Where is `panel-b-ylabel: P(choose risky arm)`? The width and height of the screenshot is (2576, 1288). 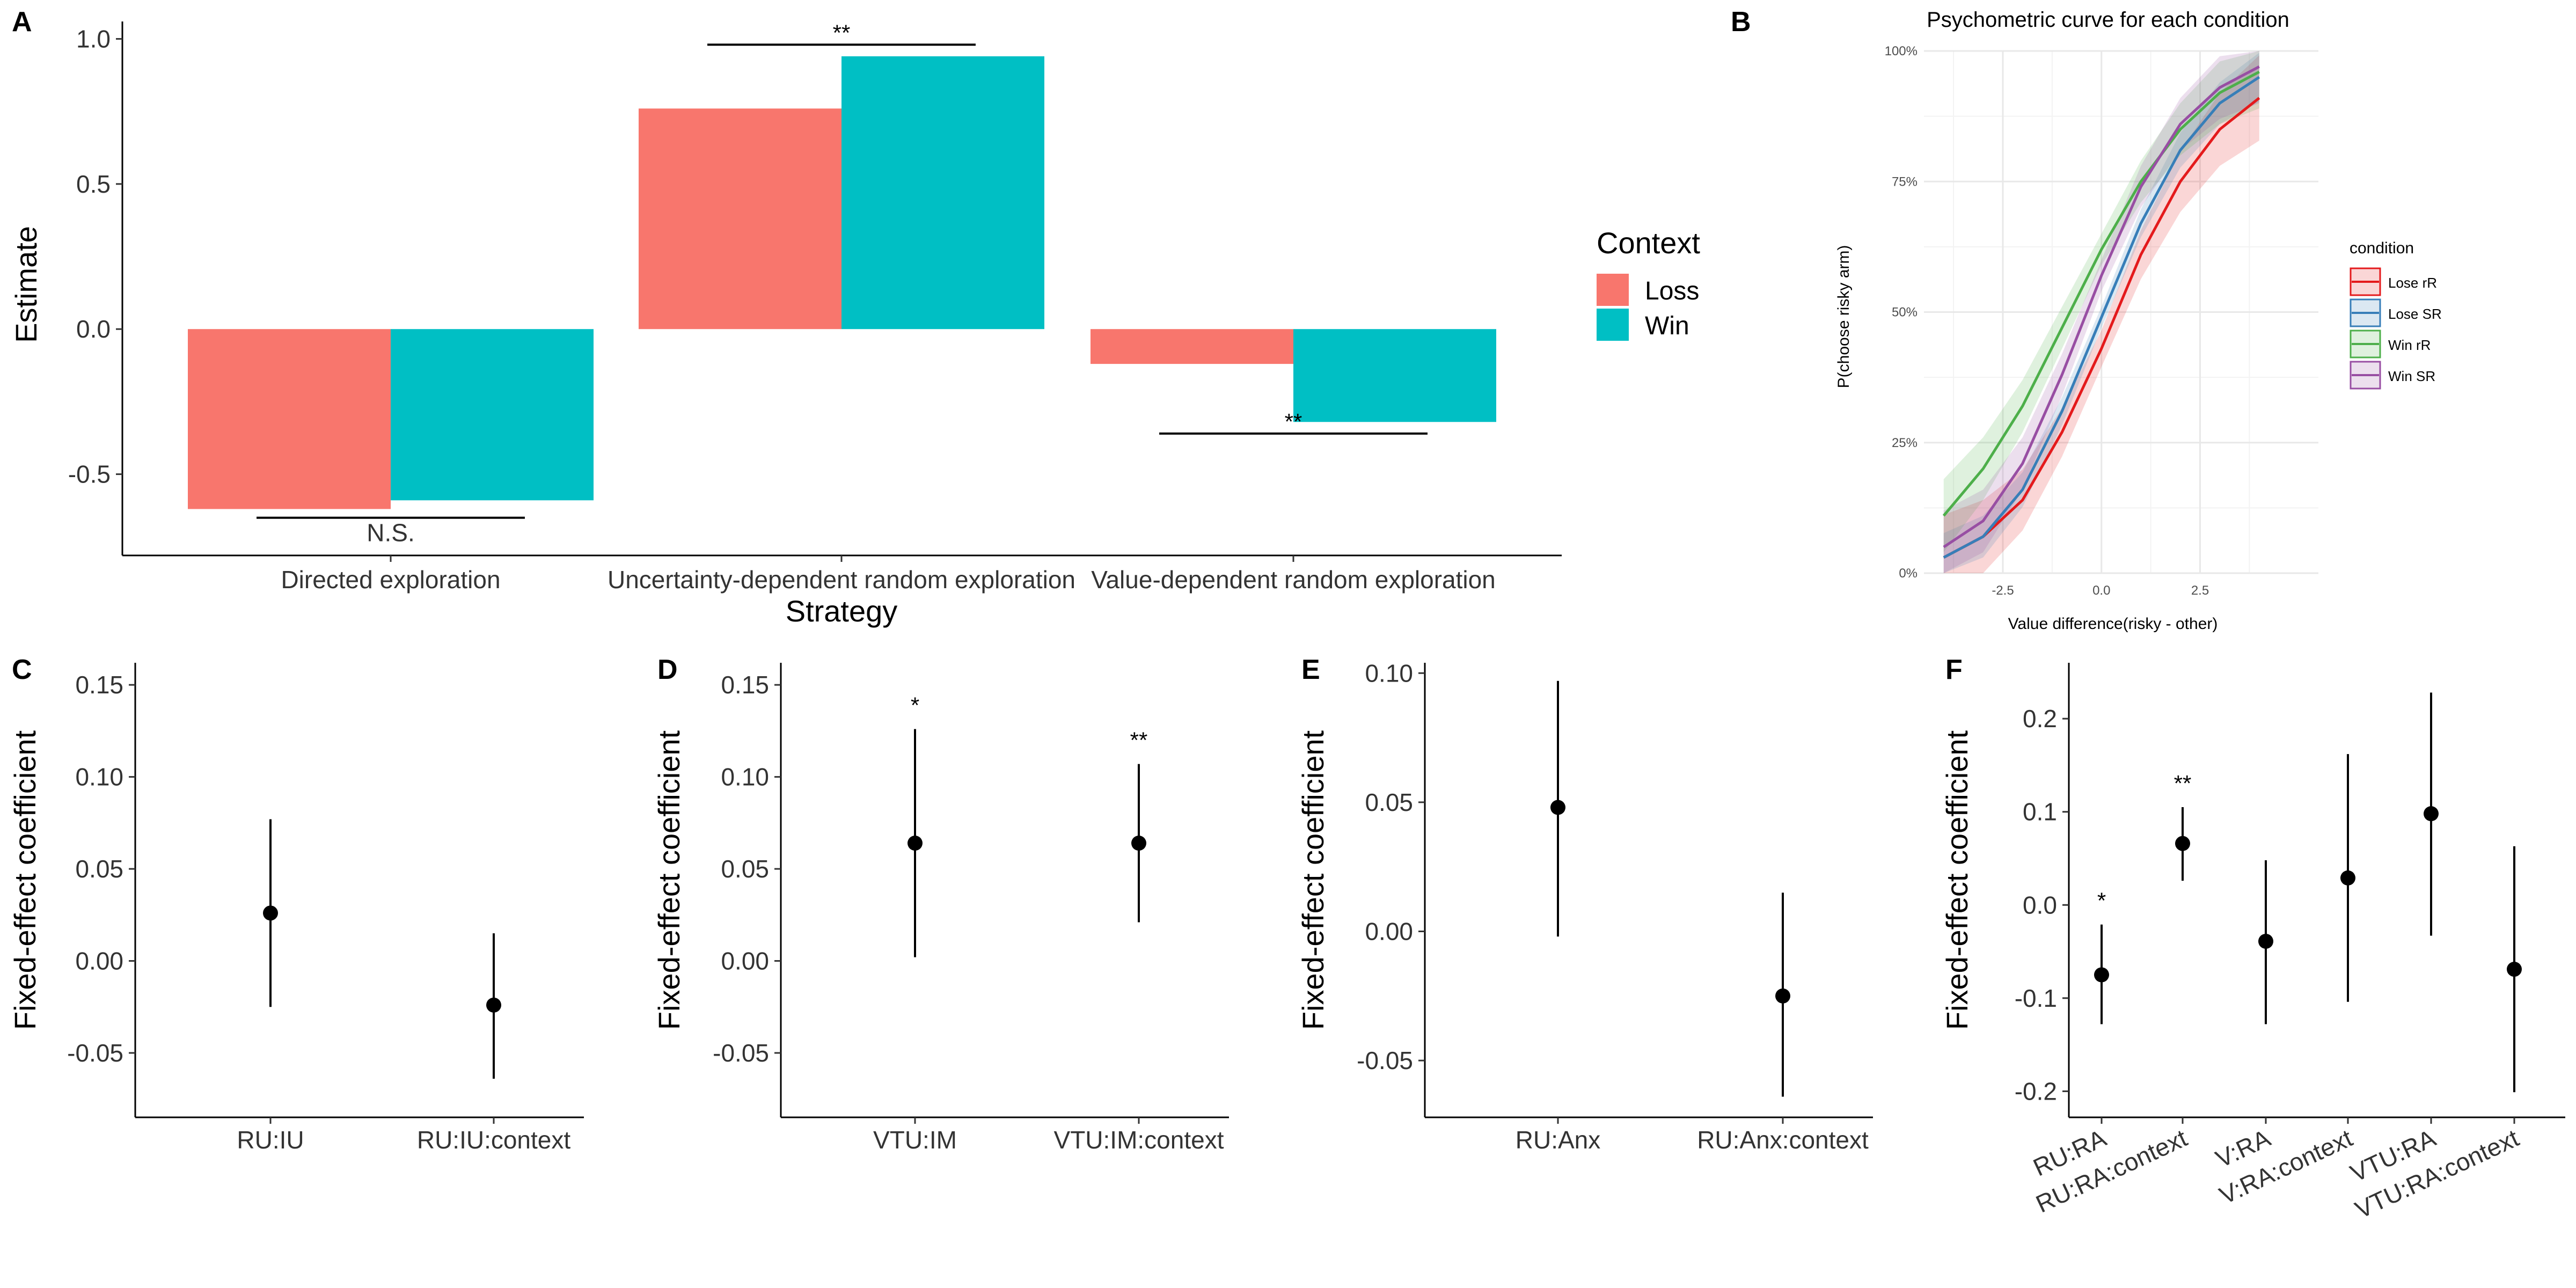
panel-b-ylabel: P(choose risky arm) is located at coordinates (1844, 317).